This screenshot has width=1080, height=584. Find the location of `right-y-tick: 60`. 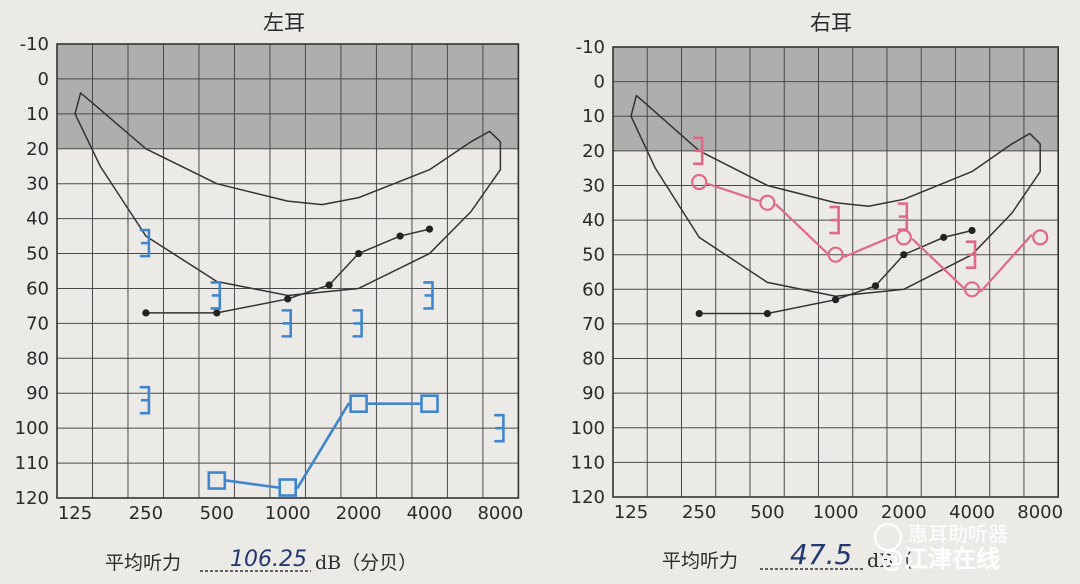

right-y-tick: 60 is located at coordinates (593, 289).